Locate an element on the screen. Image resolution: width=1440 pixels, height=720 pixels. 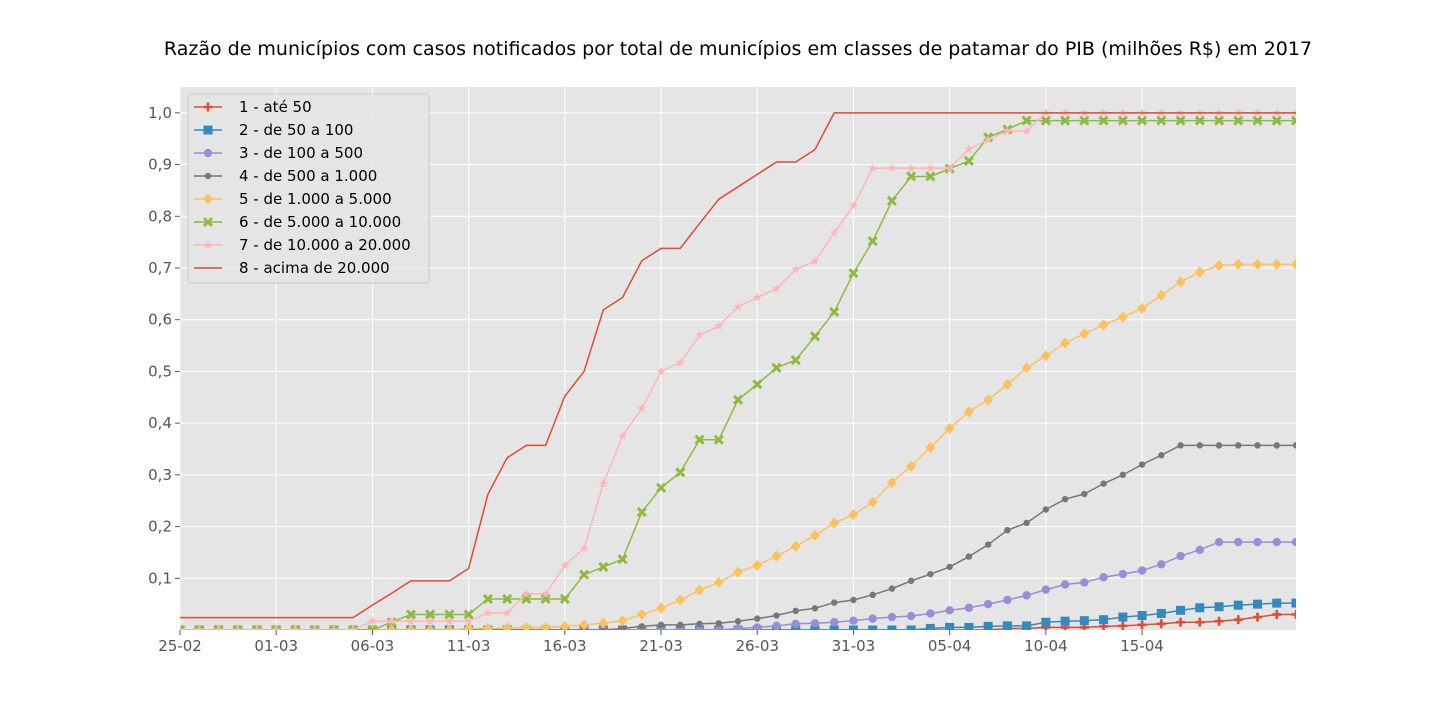
x-tick-label: 31-03 is located at coordinates (854, 646).